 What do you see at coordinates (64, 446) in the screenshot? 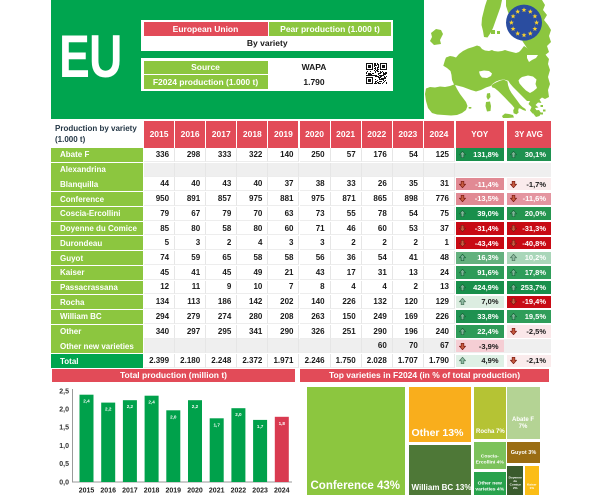
I see `svg-text: 1,0` at bounding box center [64, 446].